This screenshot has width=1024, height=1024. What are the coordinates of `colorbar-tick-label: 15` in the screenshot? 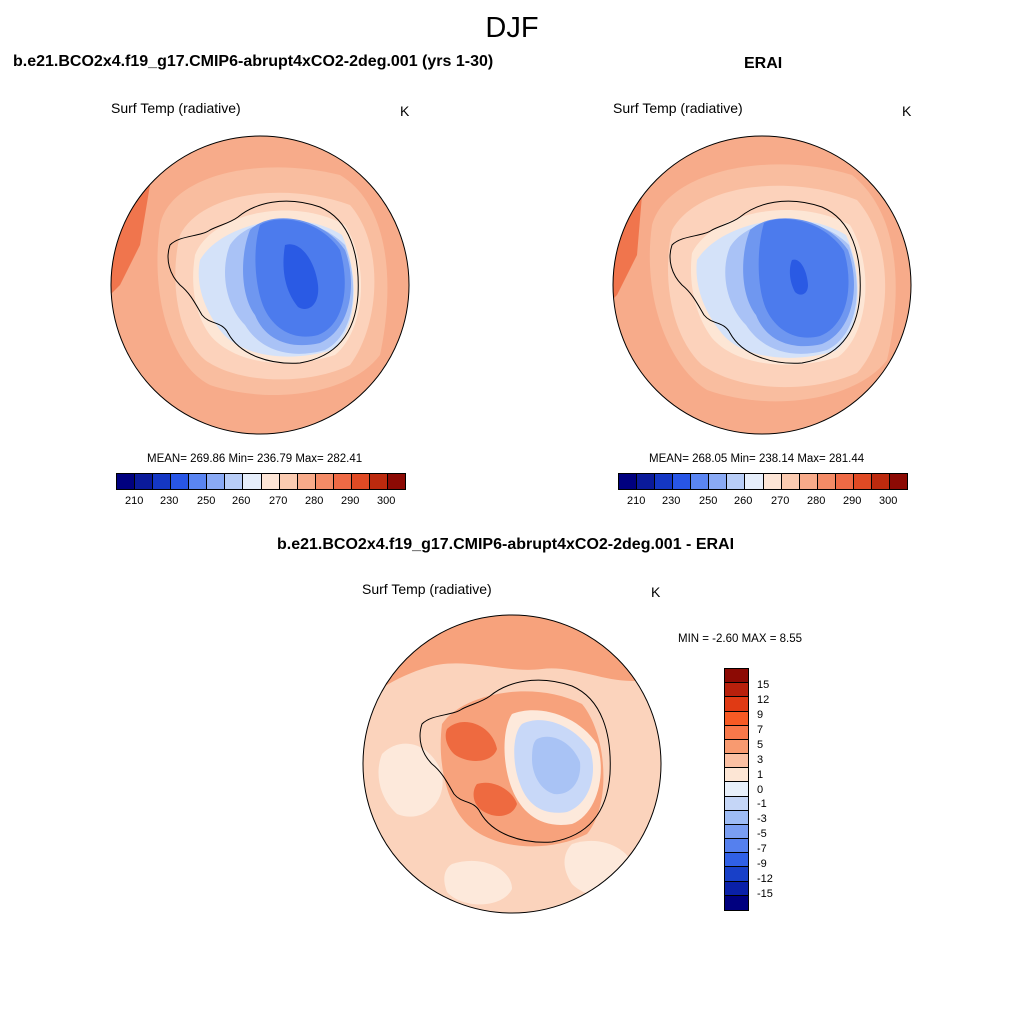 It's located at (763, 685).